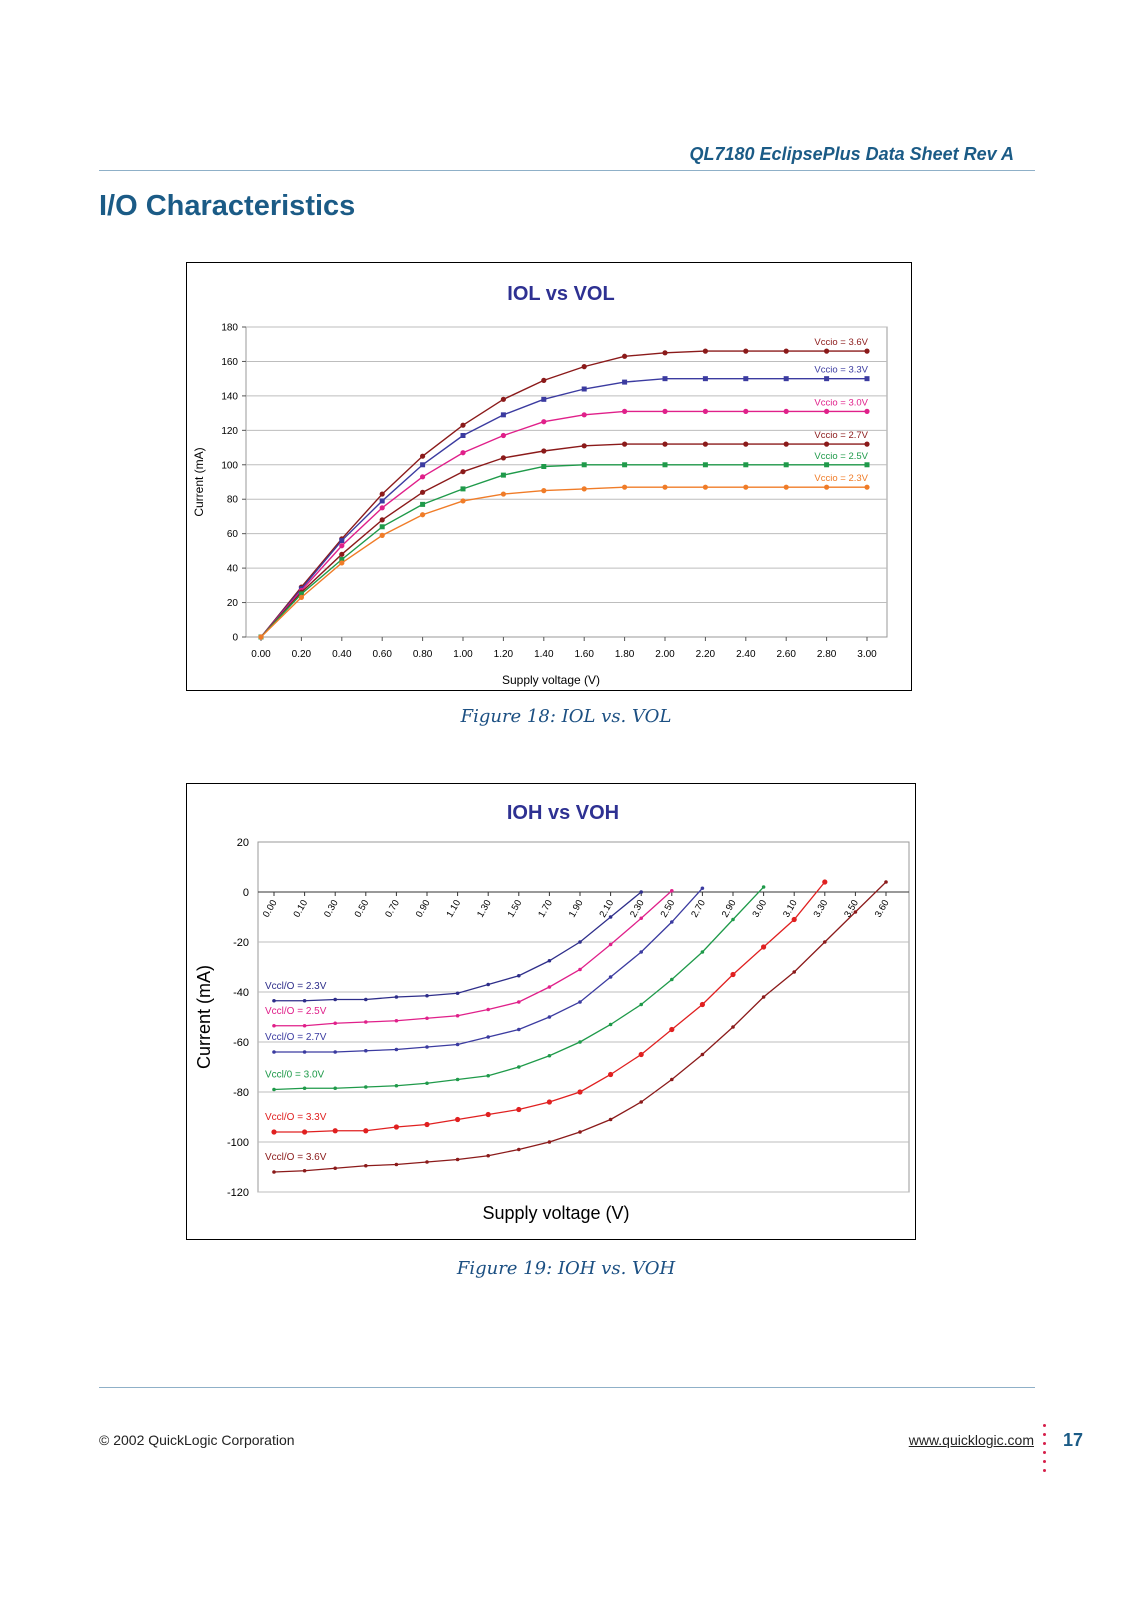 This screenshot has width=1132, height=1600. What do you see at coordinates (665, 654) in the screenshot?
I see `x-tick-label: 2.00` at bounding box center [665, 654].